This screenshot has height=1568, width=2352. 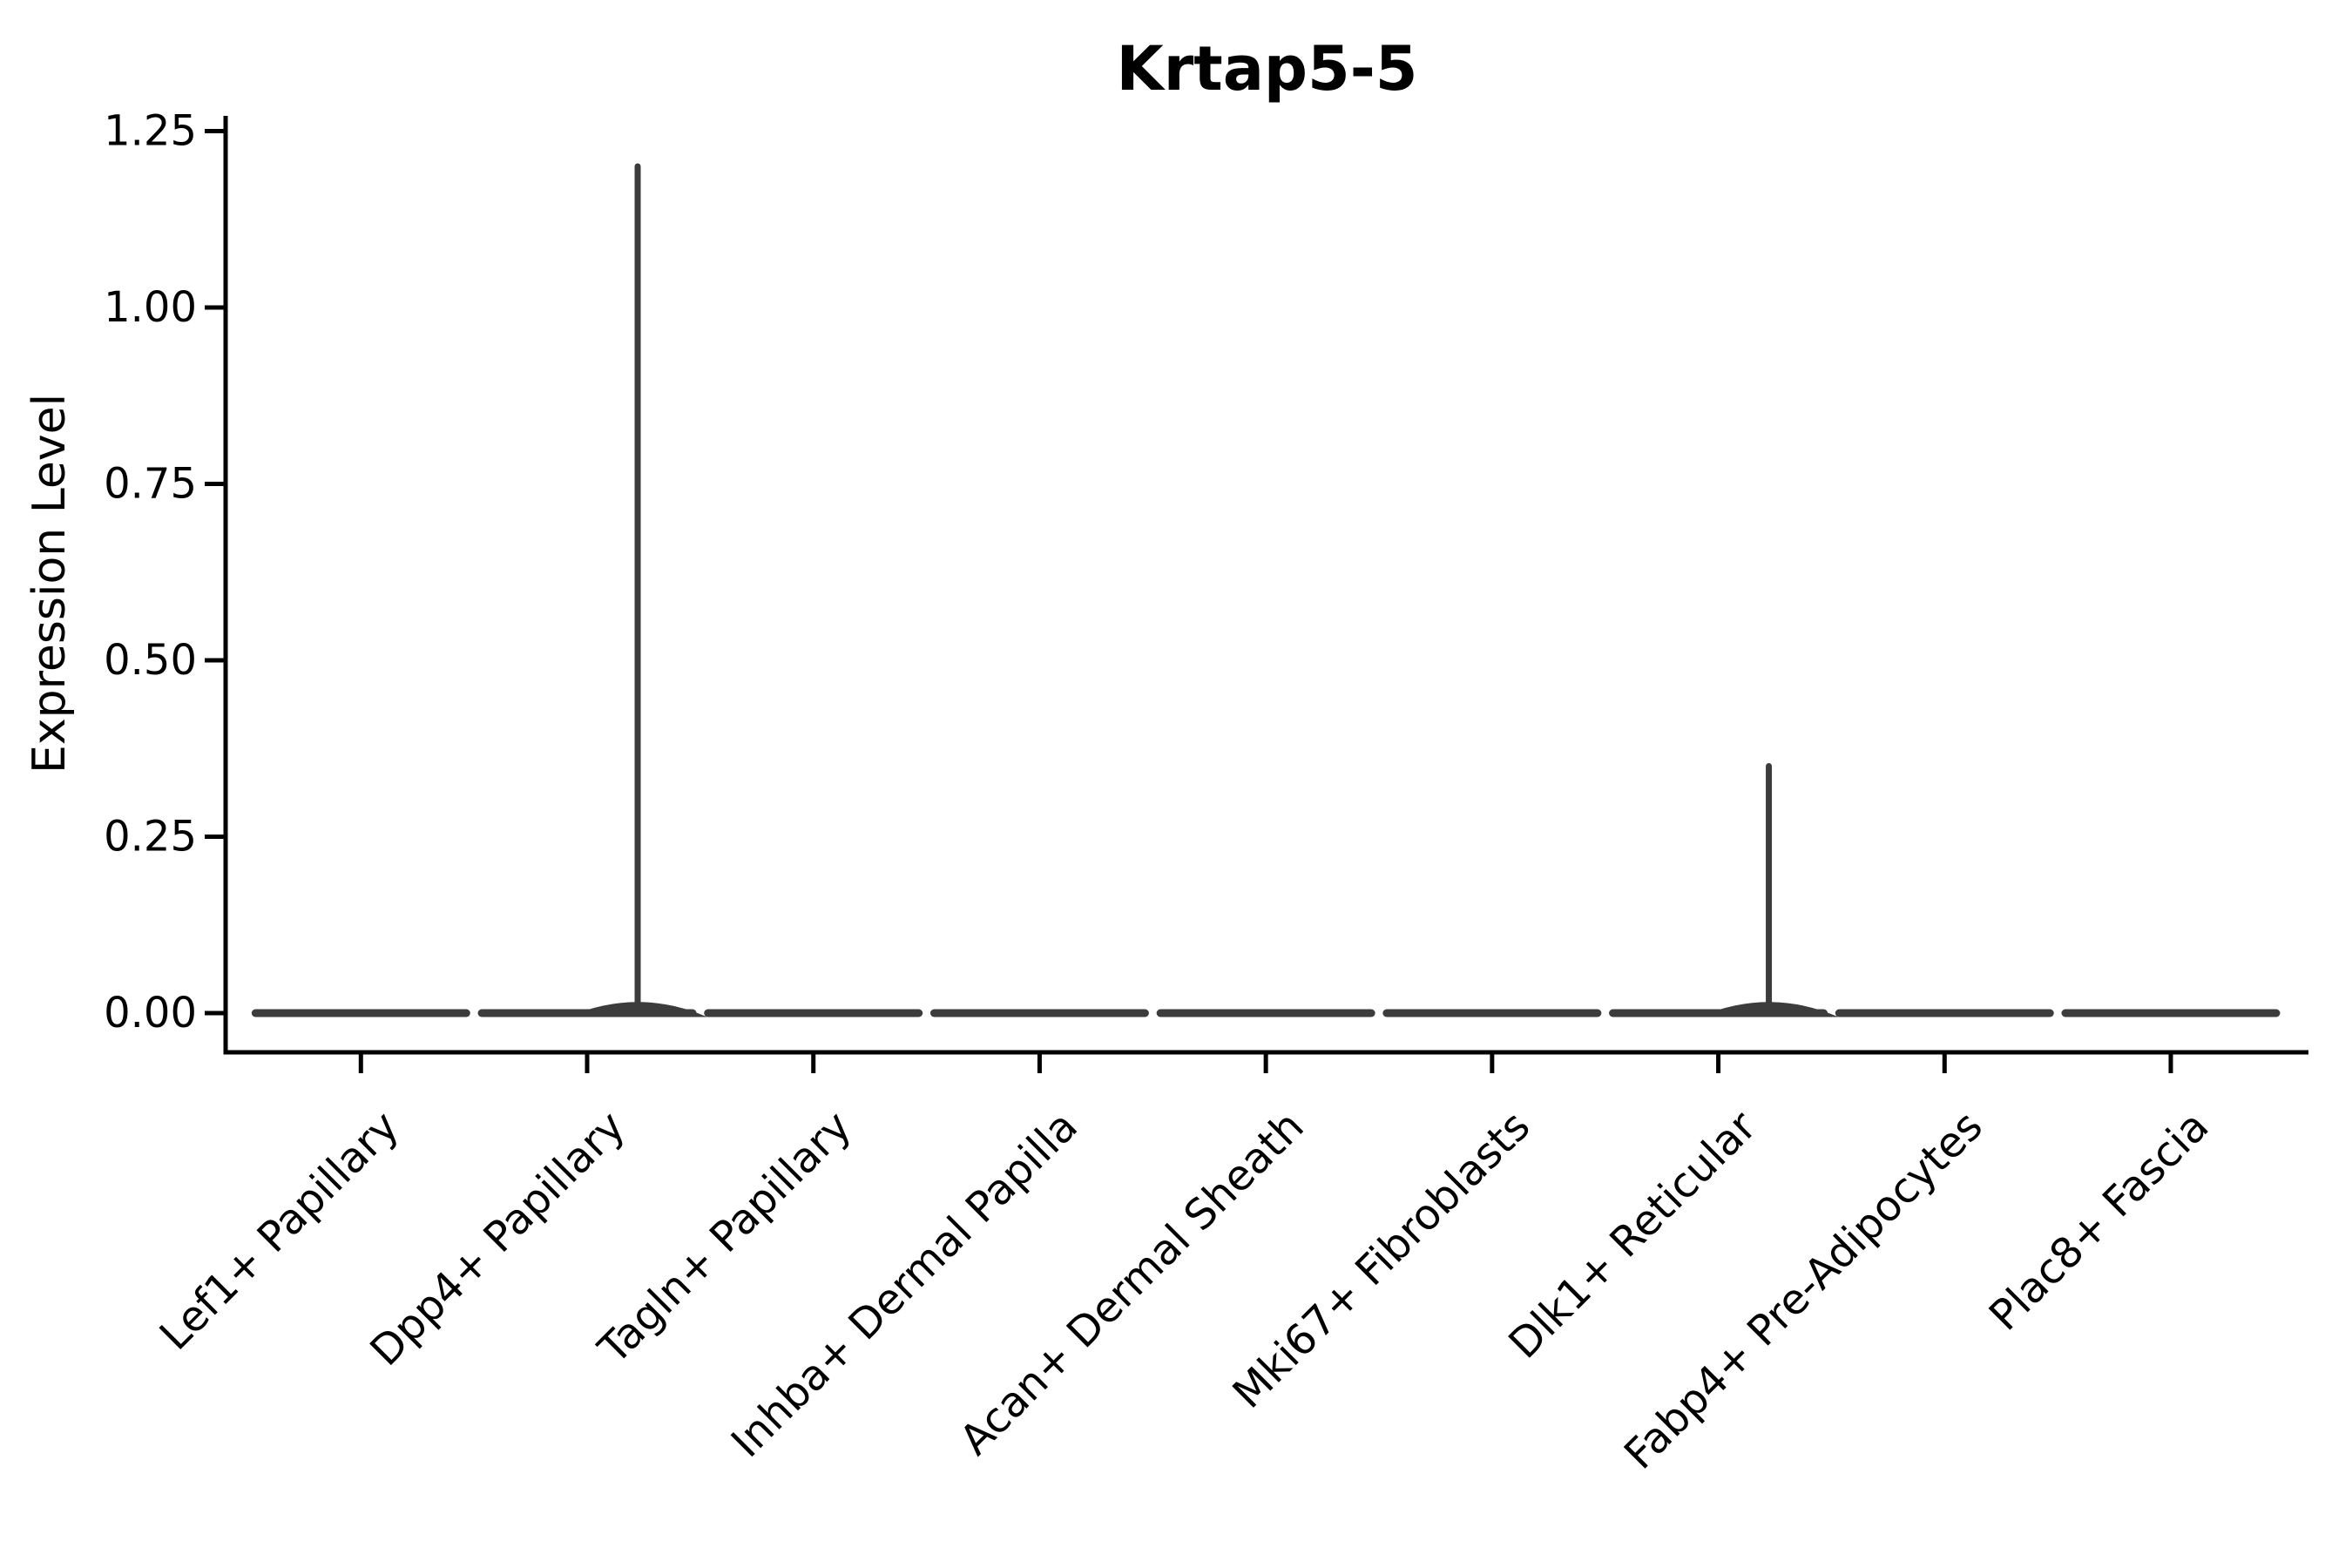 I want to click on chart-title: Krtap5-5, so click(x=1267, y=69).